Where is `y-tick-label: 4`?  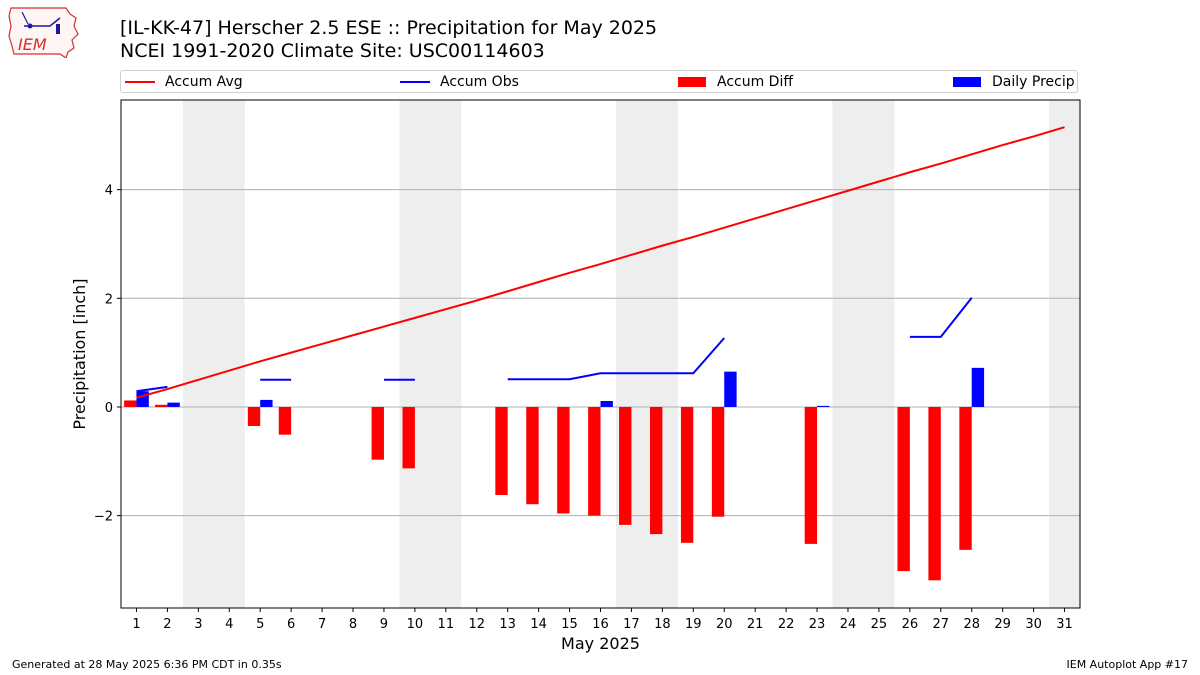
y-tick-label: 4 is located at coordinates (109, 191).